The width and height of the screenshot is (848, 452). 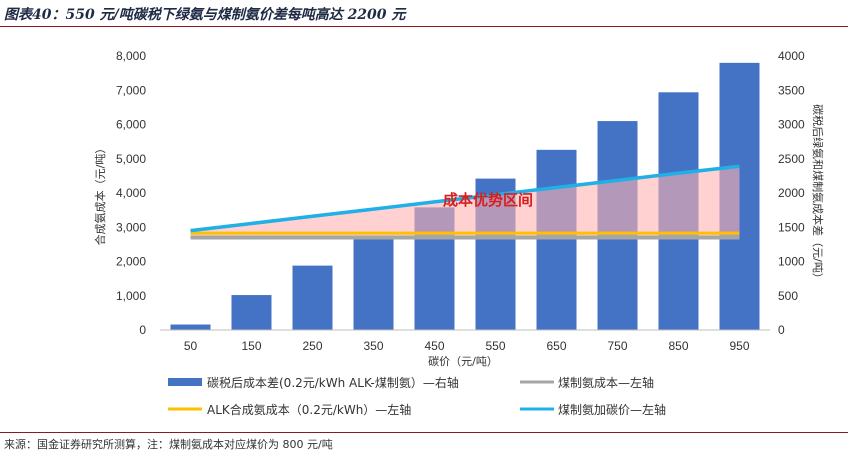 I want to click on x-axis-ticks: 50 150 250 350 450 550 650 750 850 950, so click(x=467, y=346).